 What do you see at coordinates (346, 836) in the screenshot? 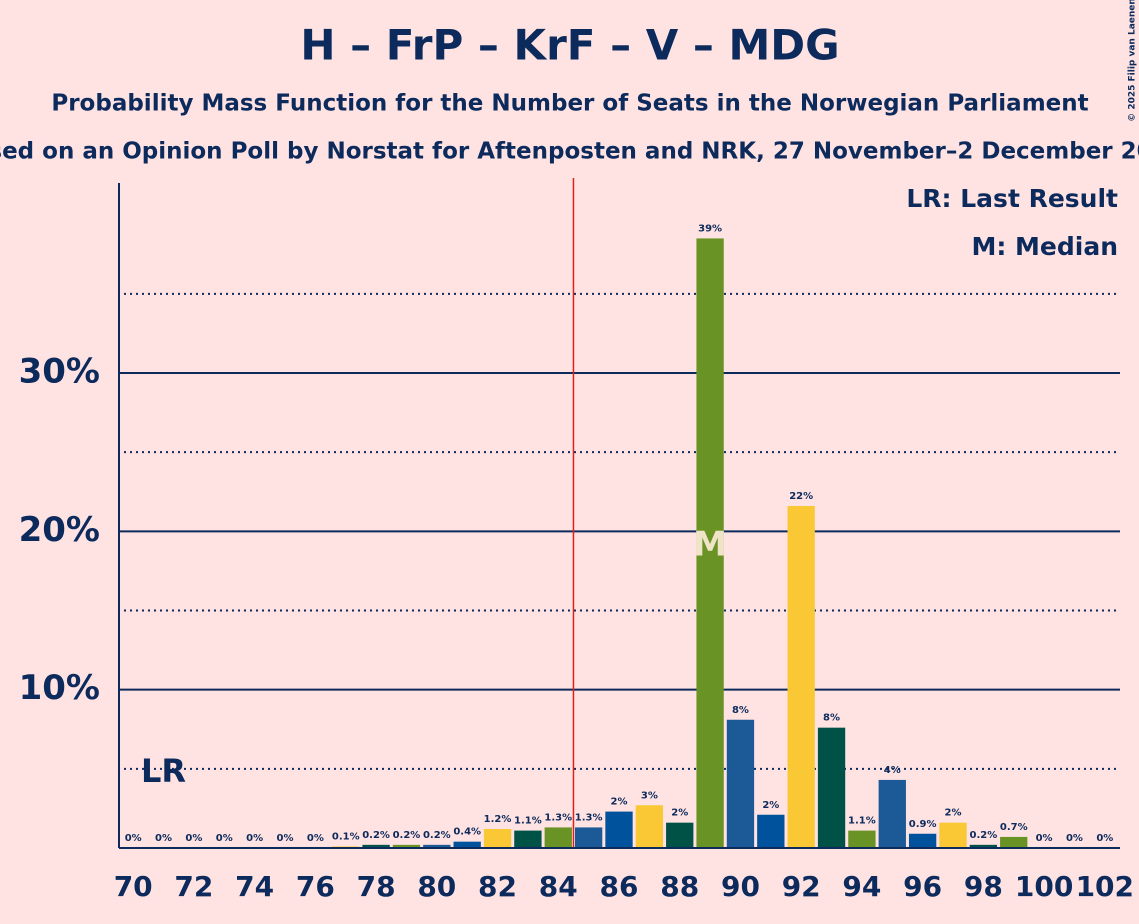
I see `value-label: 0.1%` at bounding box center [346, 836].